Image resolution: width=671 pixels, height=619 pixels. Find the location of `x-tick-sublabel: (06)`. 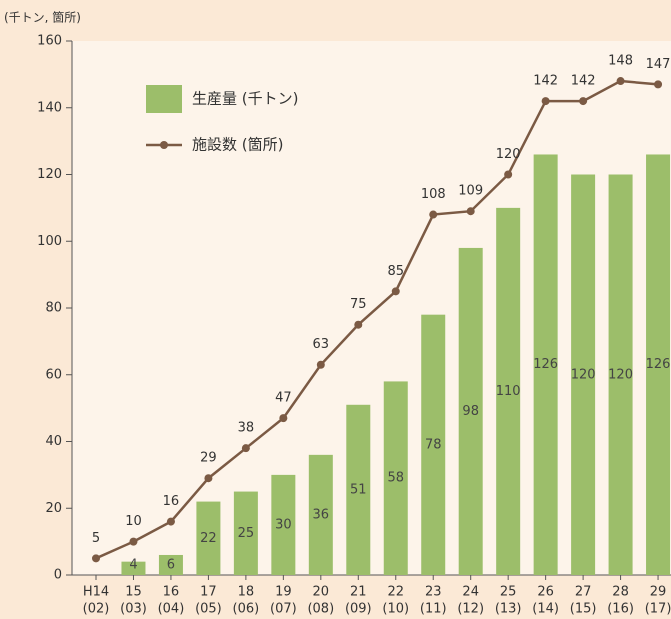

x-tick-sublabel: (06) is located at coordinates (246, 609).